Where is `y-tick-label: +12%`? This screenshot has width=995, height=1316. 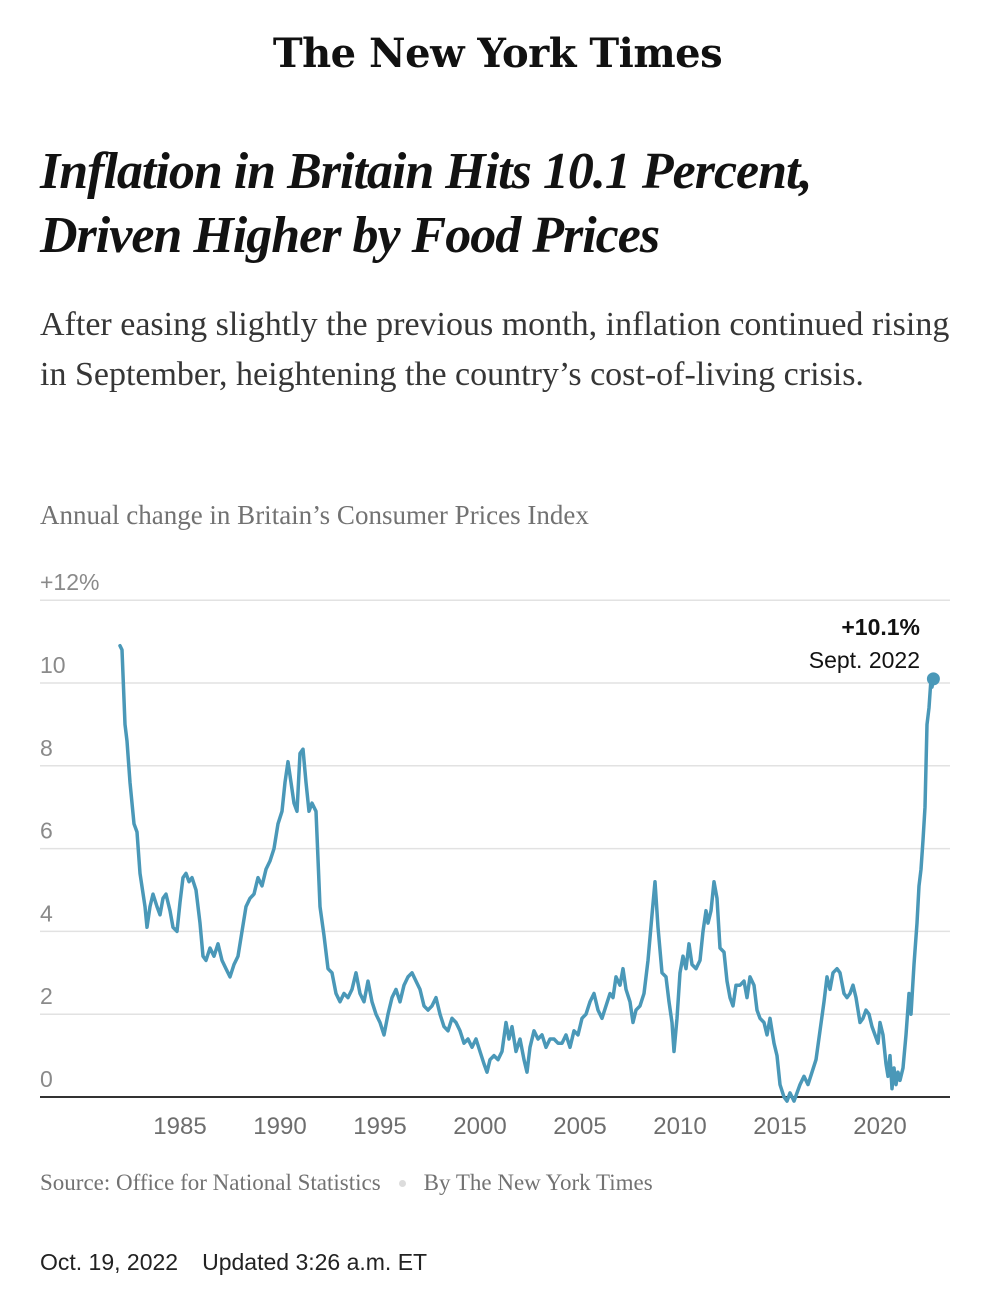
y-tick-label: +12% is located at coordinates (69, 582).